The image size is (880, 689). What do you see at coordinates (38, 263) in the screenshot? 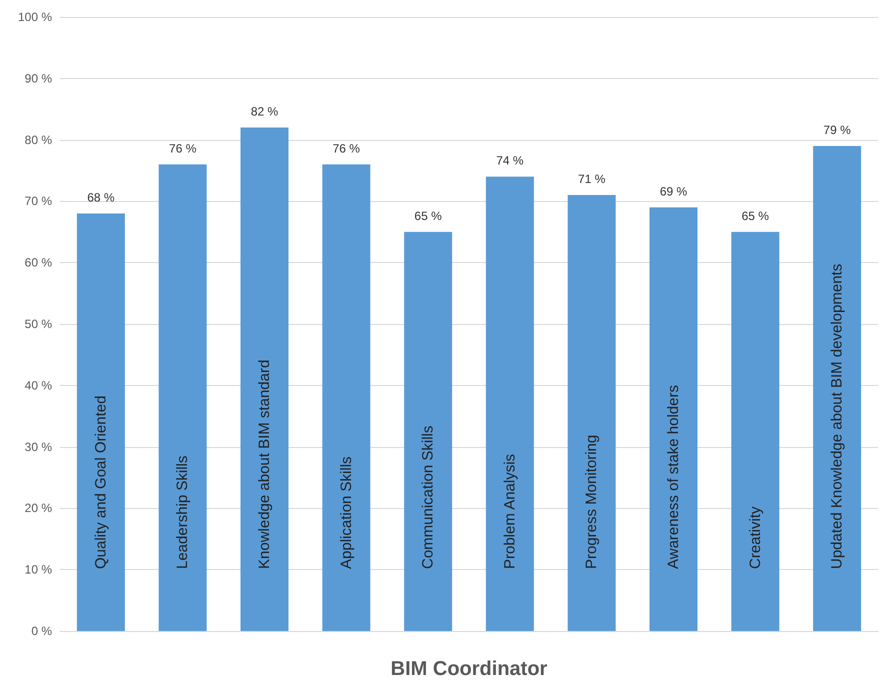
I see `y-tick-label: 60 %` at bounding box center [38, 263].